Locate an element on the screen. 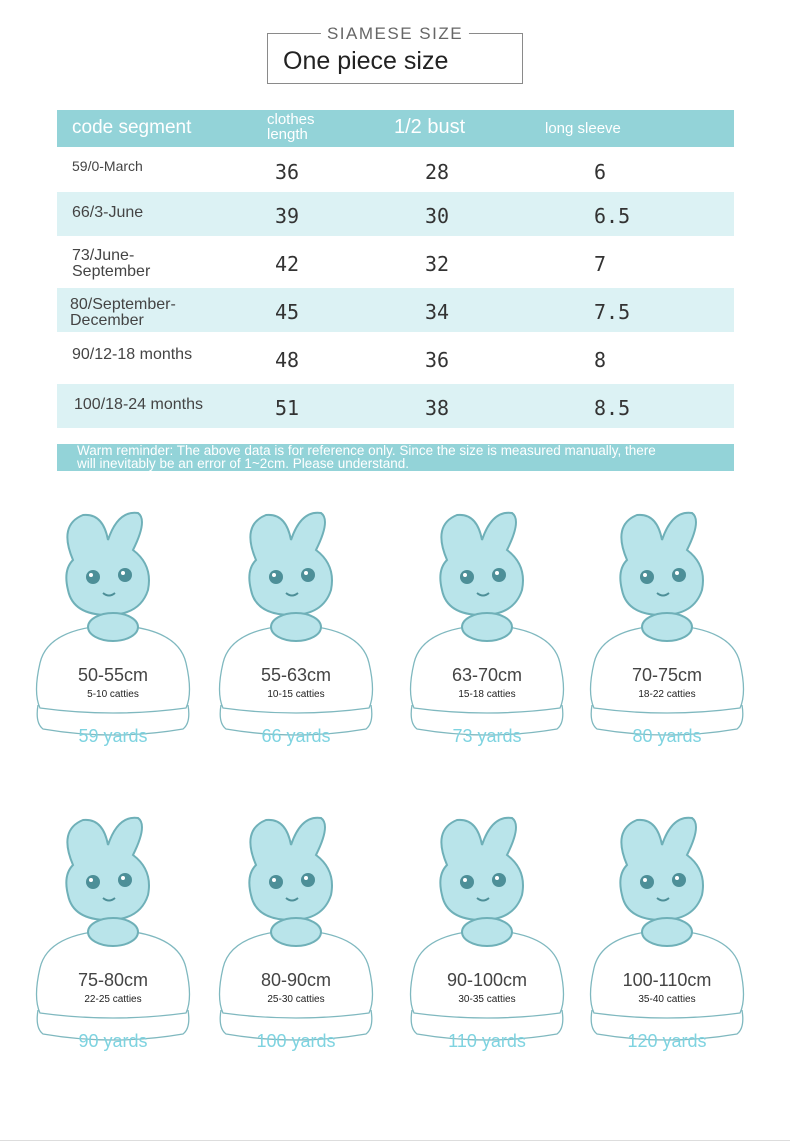 Image resolution: width=790 pixels, height=1143 pixels. weight-range: 18-22 catties is located at coordinates (667, 694).